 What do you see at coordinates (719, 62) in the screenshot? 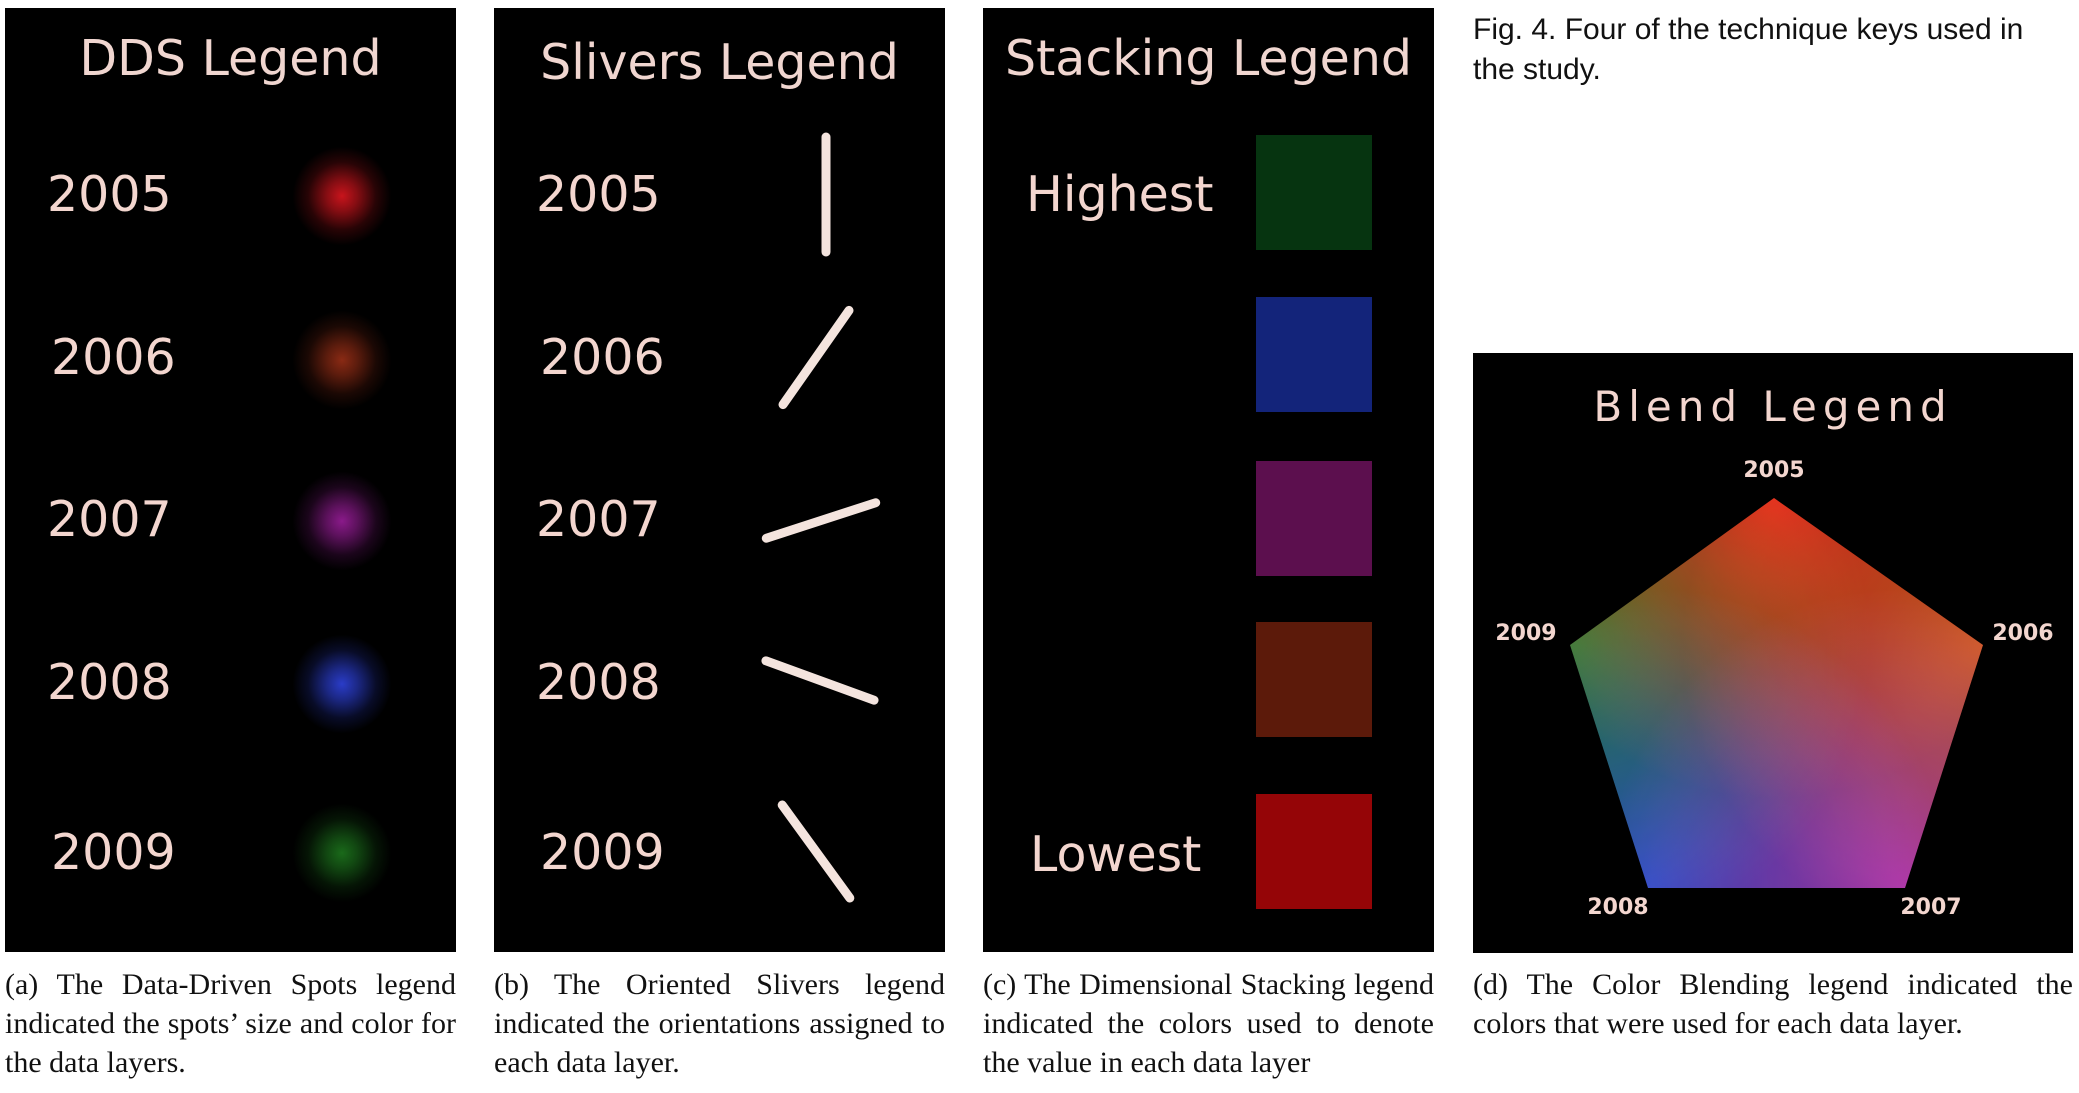
I see `slivers-legend-title: Slivers Legend` at bounding box center [719, 62].